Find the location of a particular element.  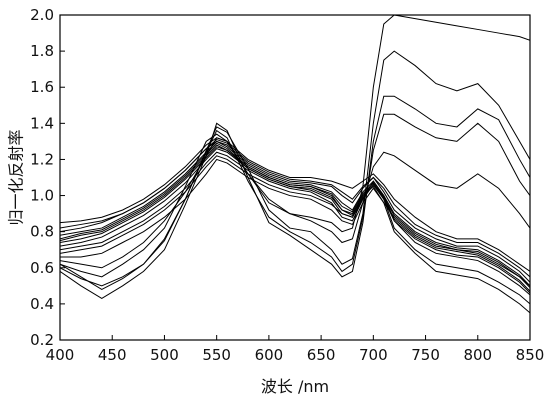

x-tick-label: 800 is located at coordinates (477, 355).